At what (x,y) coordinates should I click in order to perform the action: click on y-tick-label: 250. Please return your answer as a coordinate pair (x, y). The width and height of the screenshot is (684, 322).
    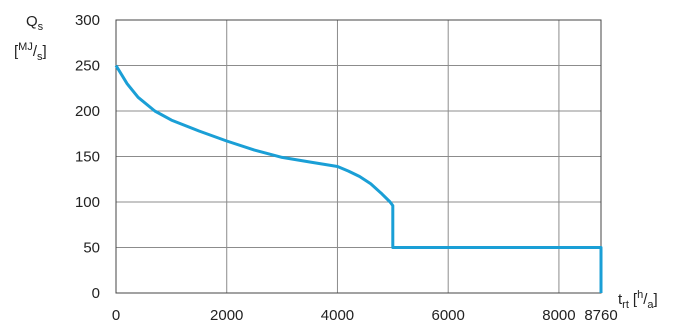
    Looking at the image, I should click on (87, 66).